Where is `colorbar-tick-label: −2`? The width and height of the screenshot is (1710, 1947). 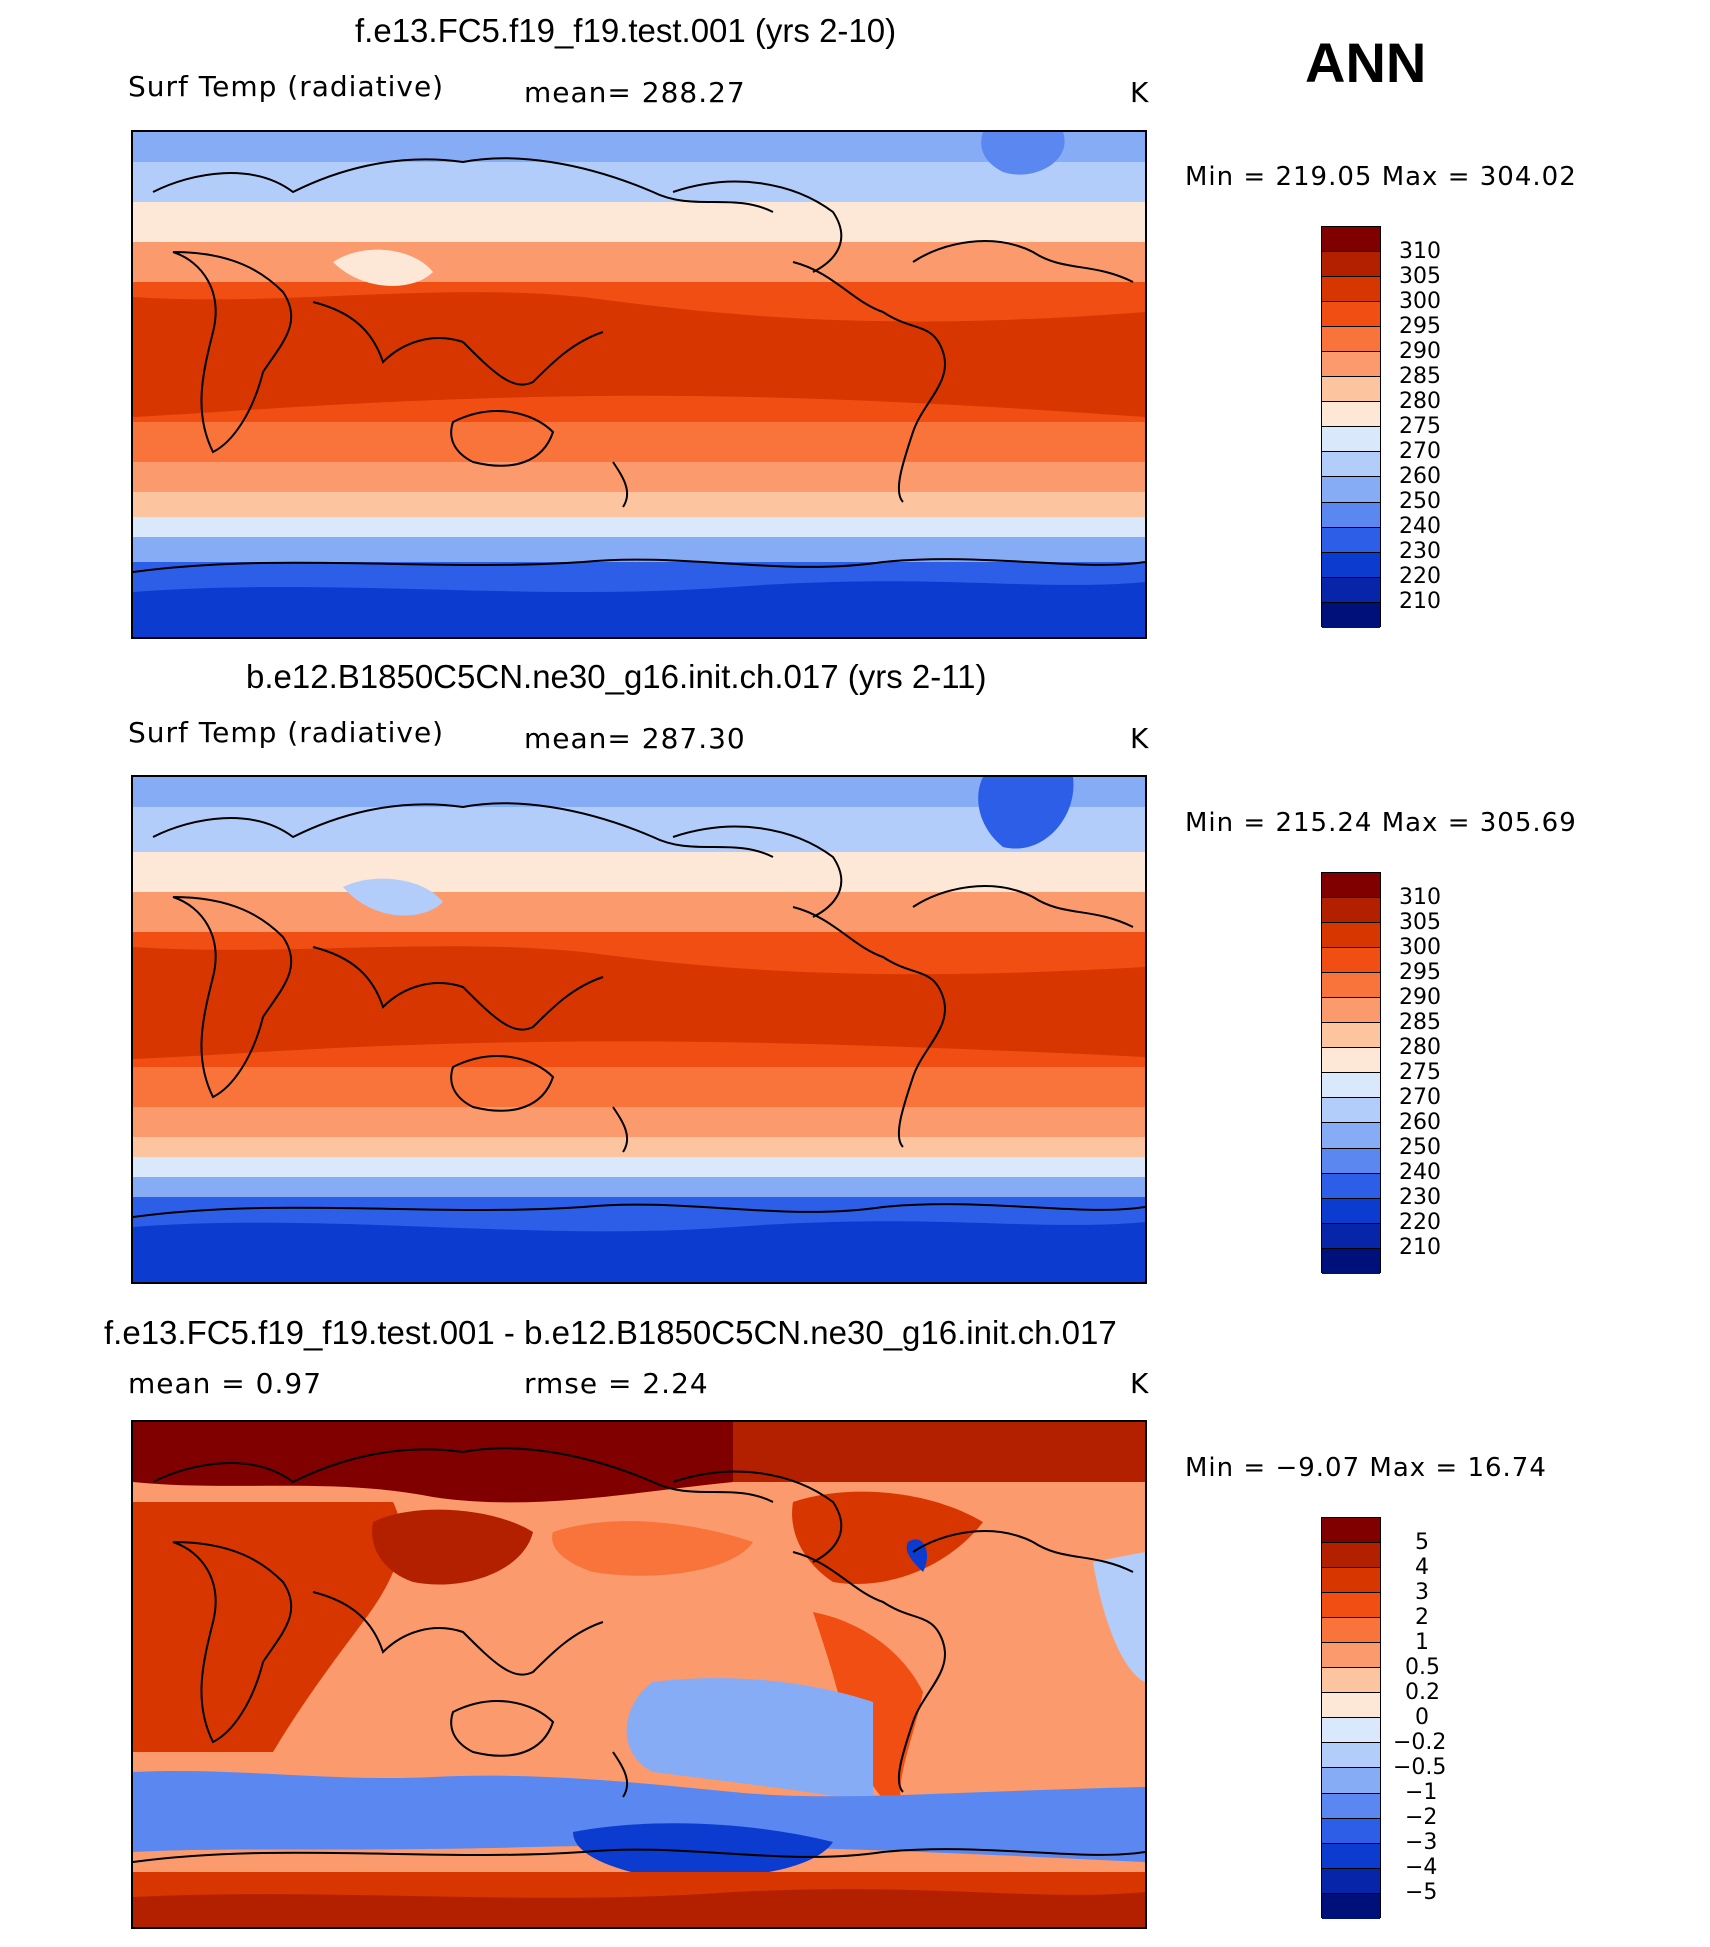 colorbar-tick-label: −2 is located at coordinates (1421, 1817).